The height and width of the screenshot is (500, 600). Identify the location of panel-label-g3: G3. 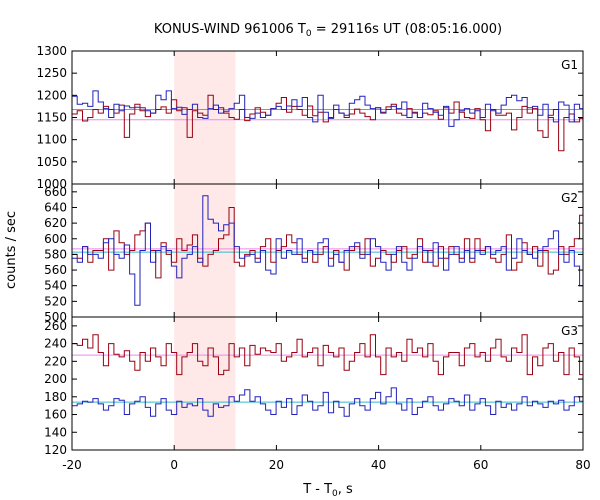
(569, 331).